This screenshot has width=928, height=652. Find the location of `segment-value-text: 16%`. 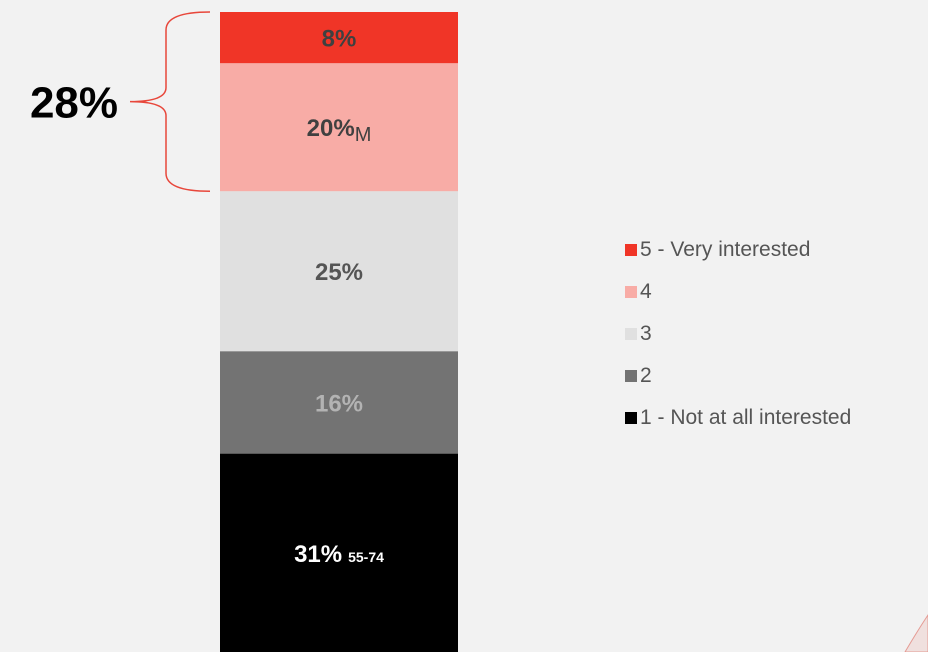

segment-value-text: 16% is located at coordinates (339, 403).